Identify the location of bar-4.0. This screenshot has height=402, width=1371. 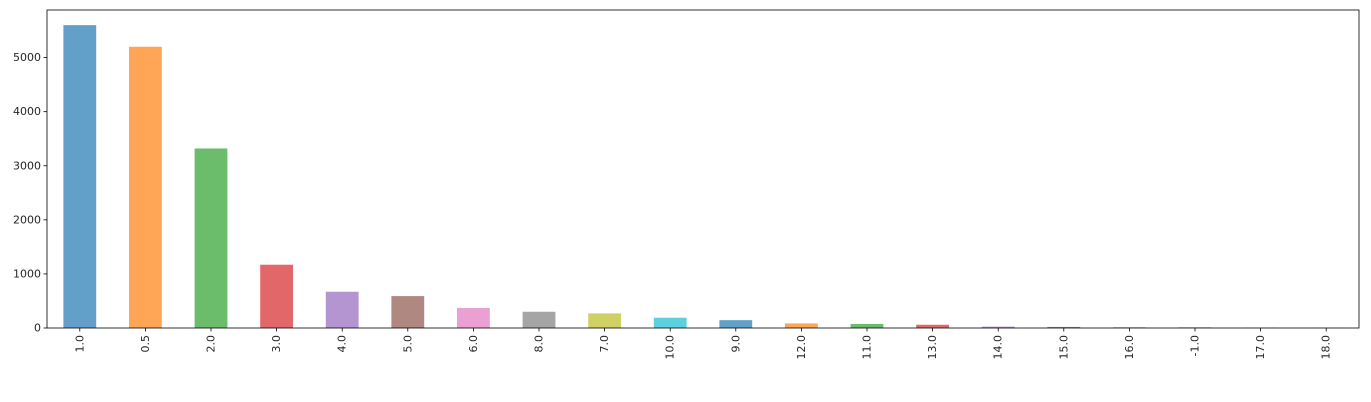
(342, 309).